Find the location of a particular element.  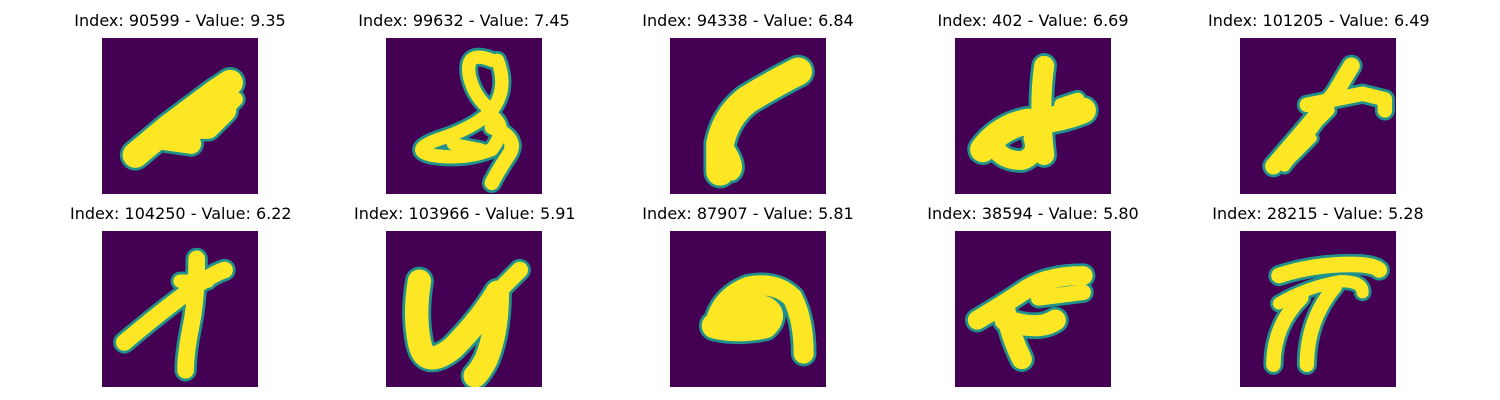

panel-title: Index: 99632 - Value: 7.45 is located at coordinates (464, 20).